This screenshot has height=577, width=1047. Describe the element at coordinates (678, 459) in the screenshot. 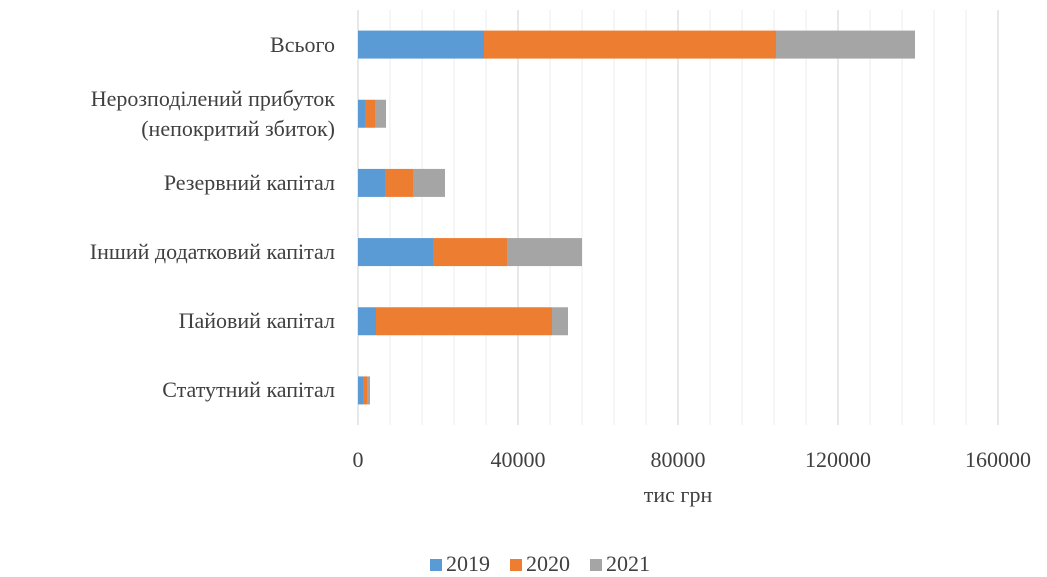

I see `x-tick-label: 80000` at that location.